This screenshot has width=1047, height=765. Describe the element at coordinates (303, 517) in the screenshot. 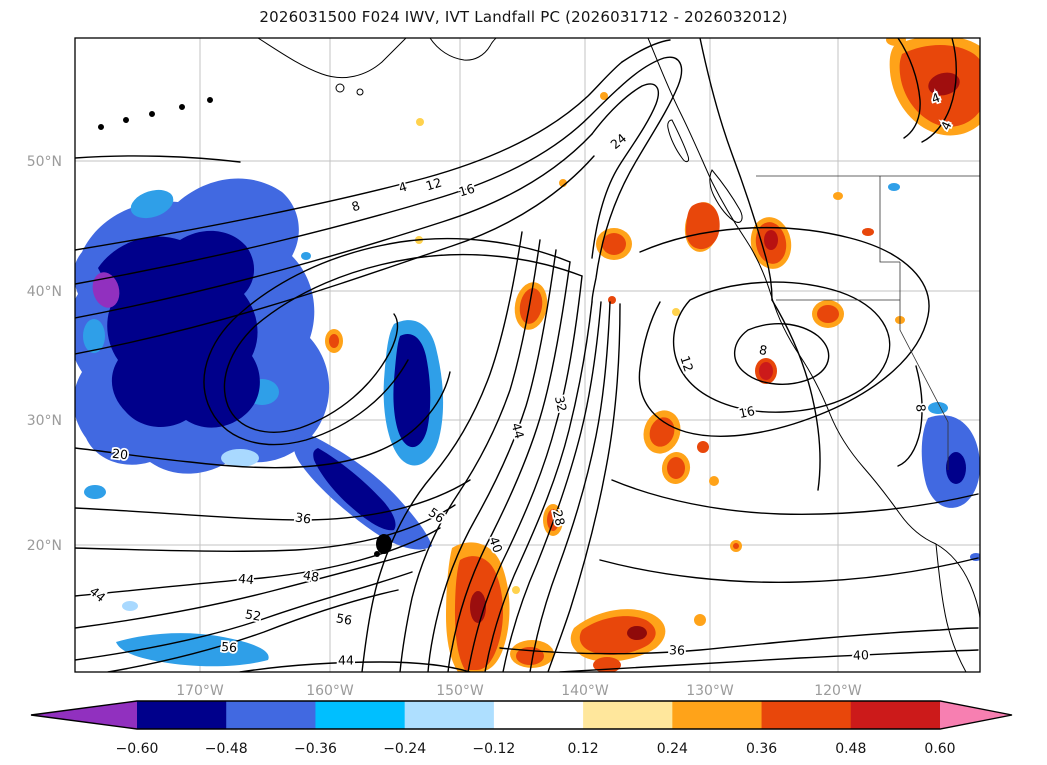

I see `contour-label: 36` at that location.